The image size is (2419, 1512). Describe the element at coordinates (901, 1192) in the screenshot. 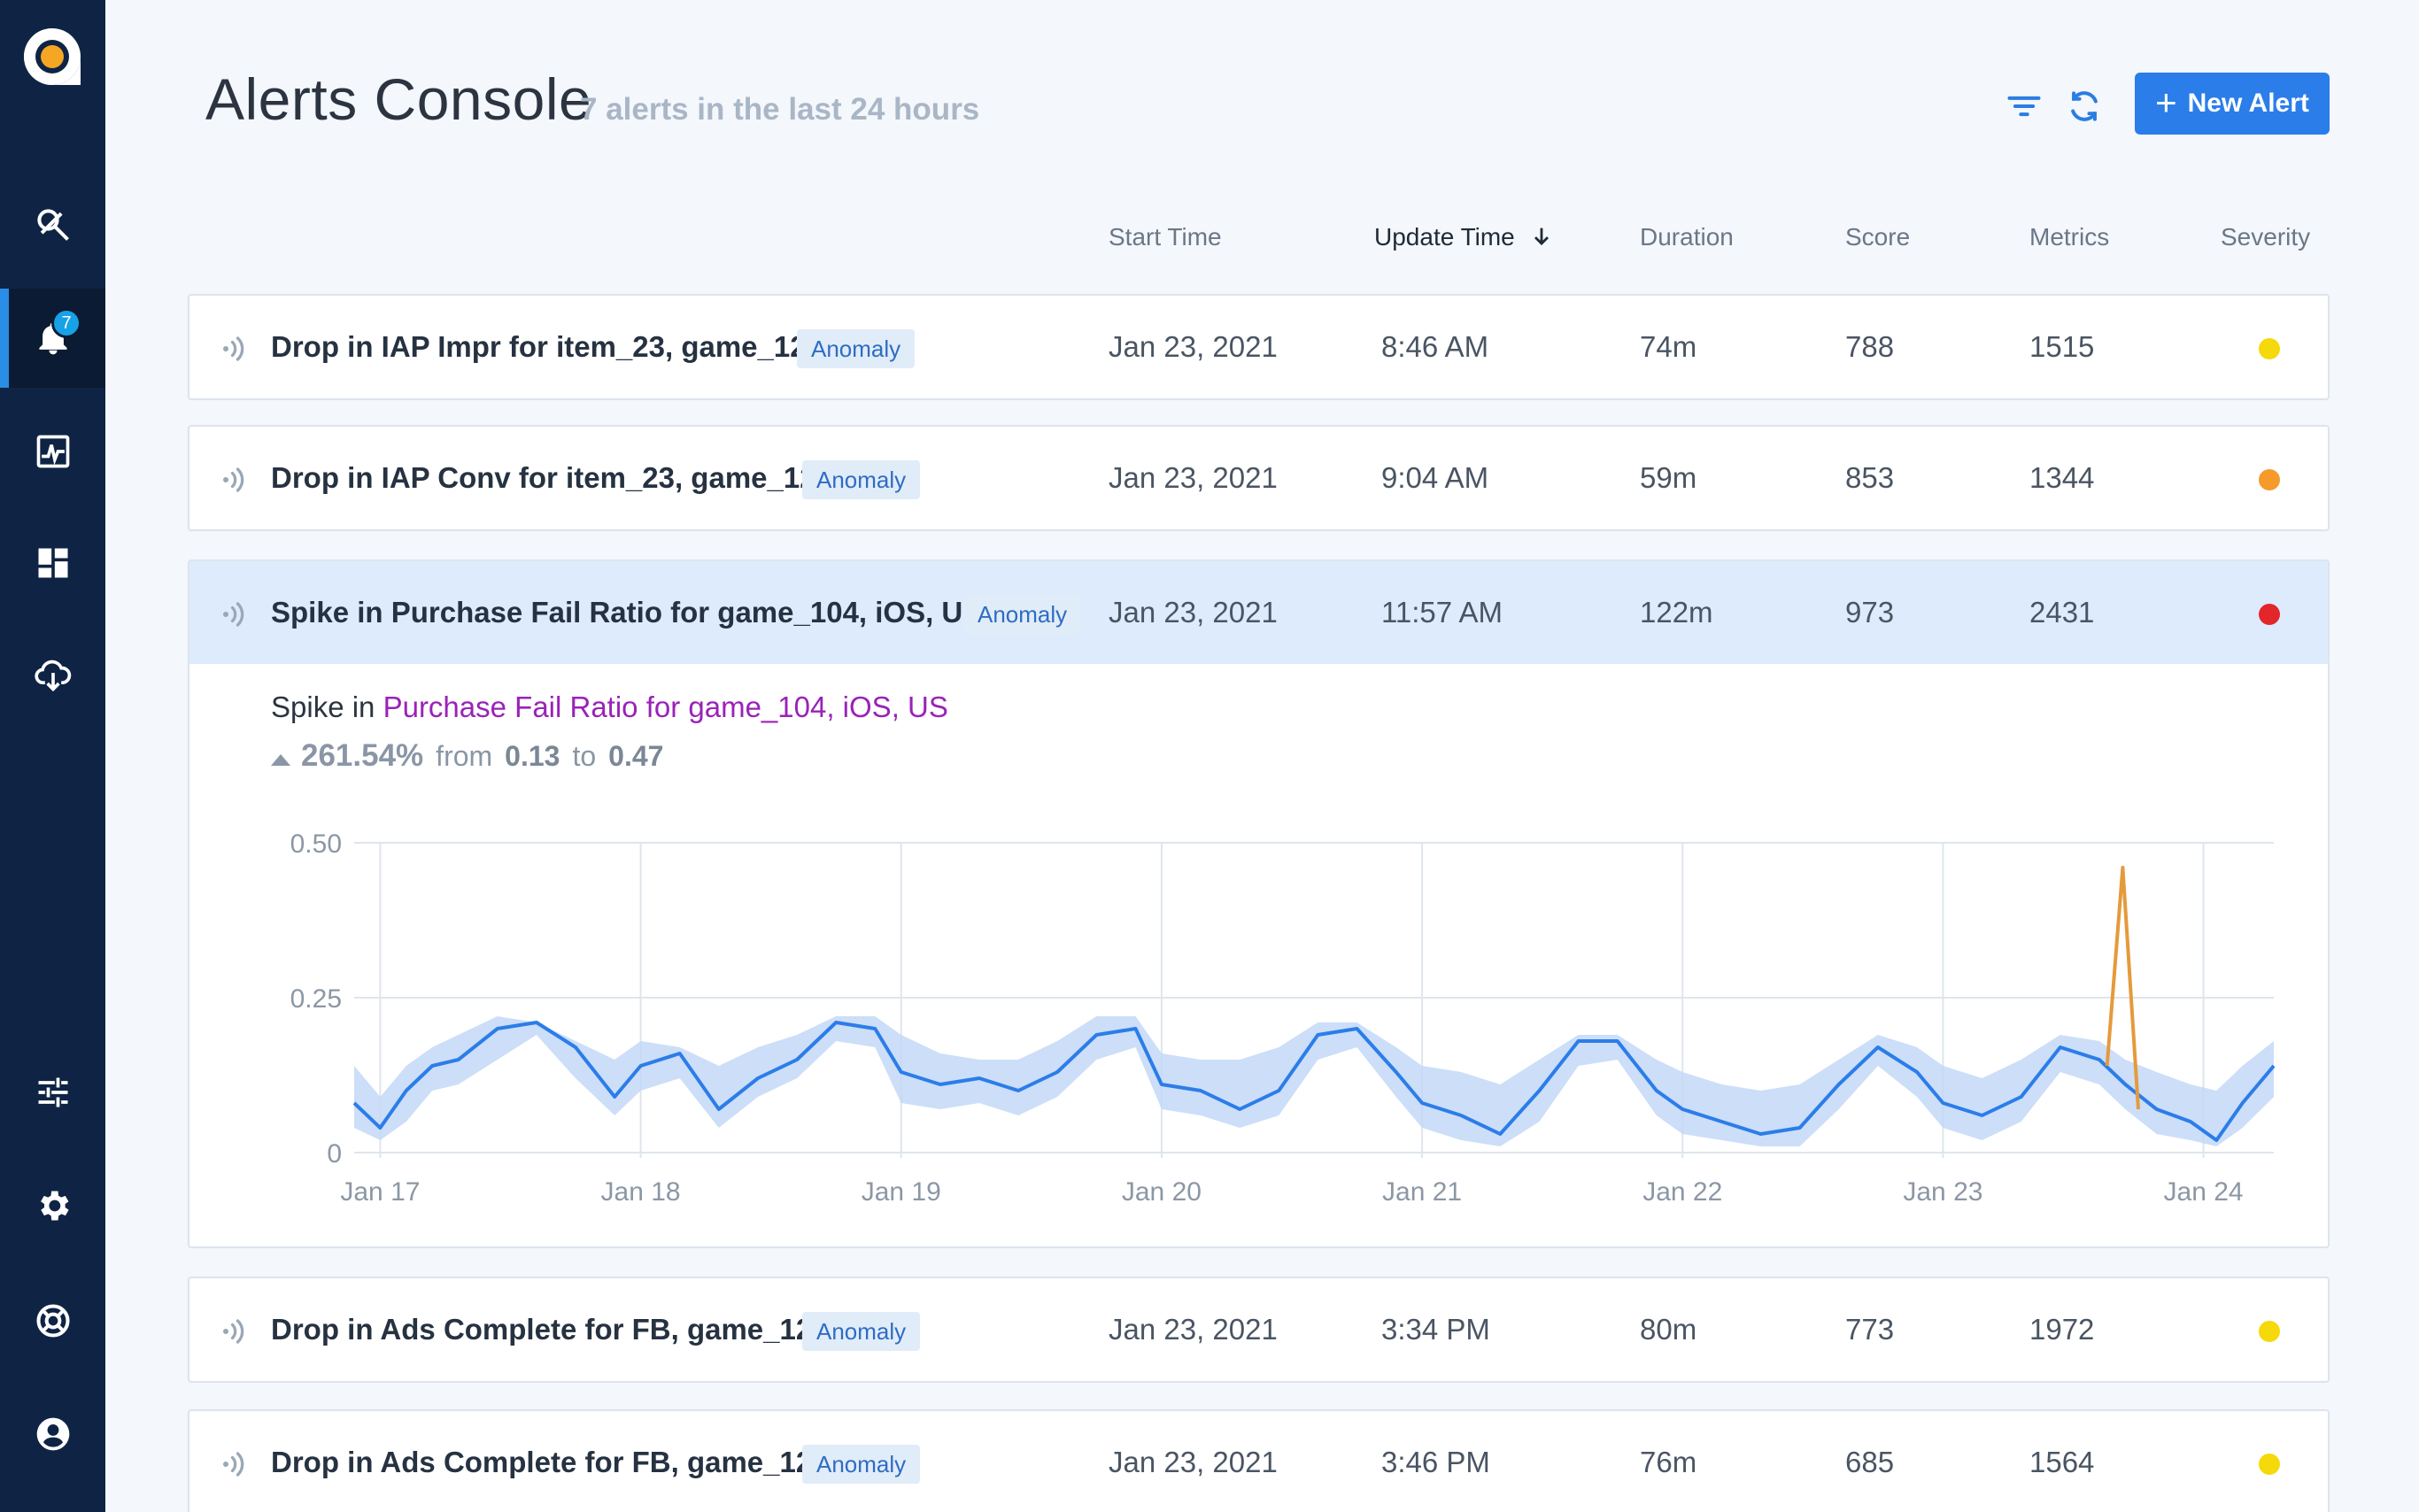

I see `x-tick-label: Jan 19` at that location.